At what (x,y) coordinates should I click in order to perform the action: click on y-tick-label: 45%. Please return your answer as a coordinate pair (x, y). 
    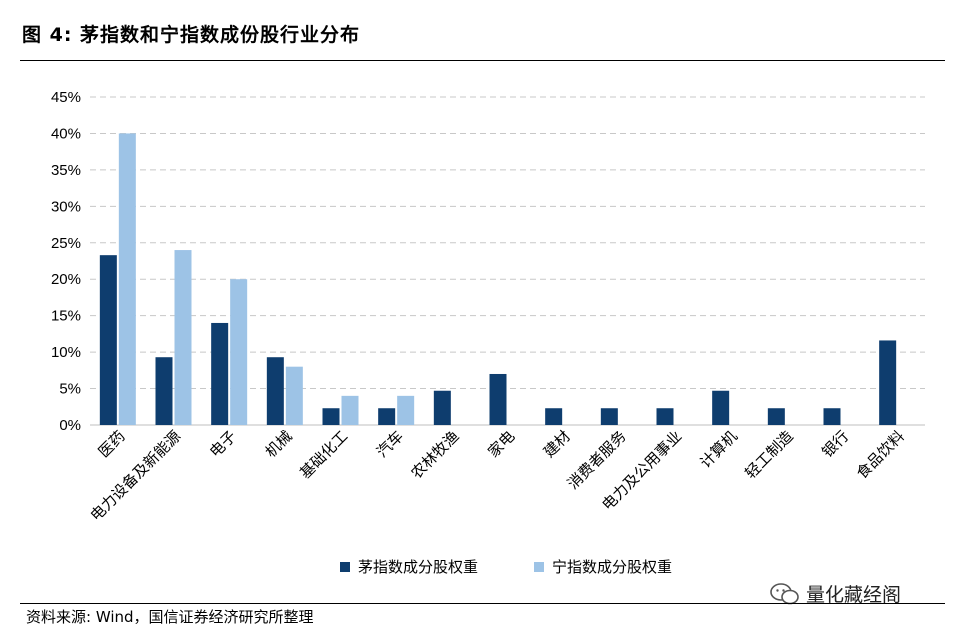
    Looking at the image, I should click on (66, 97).